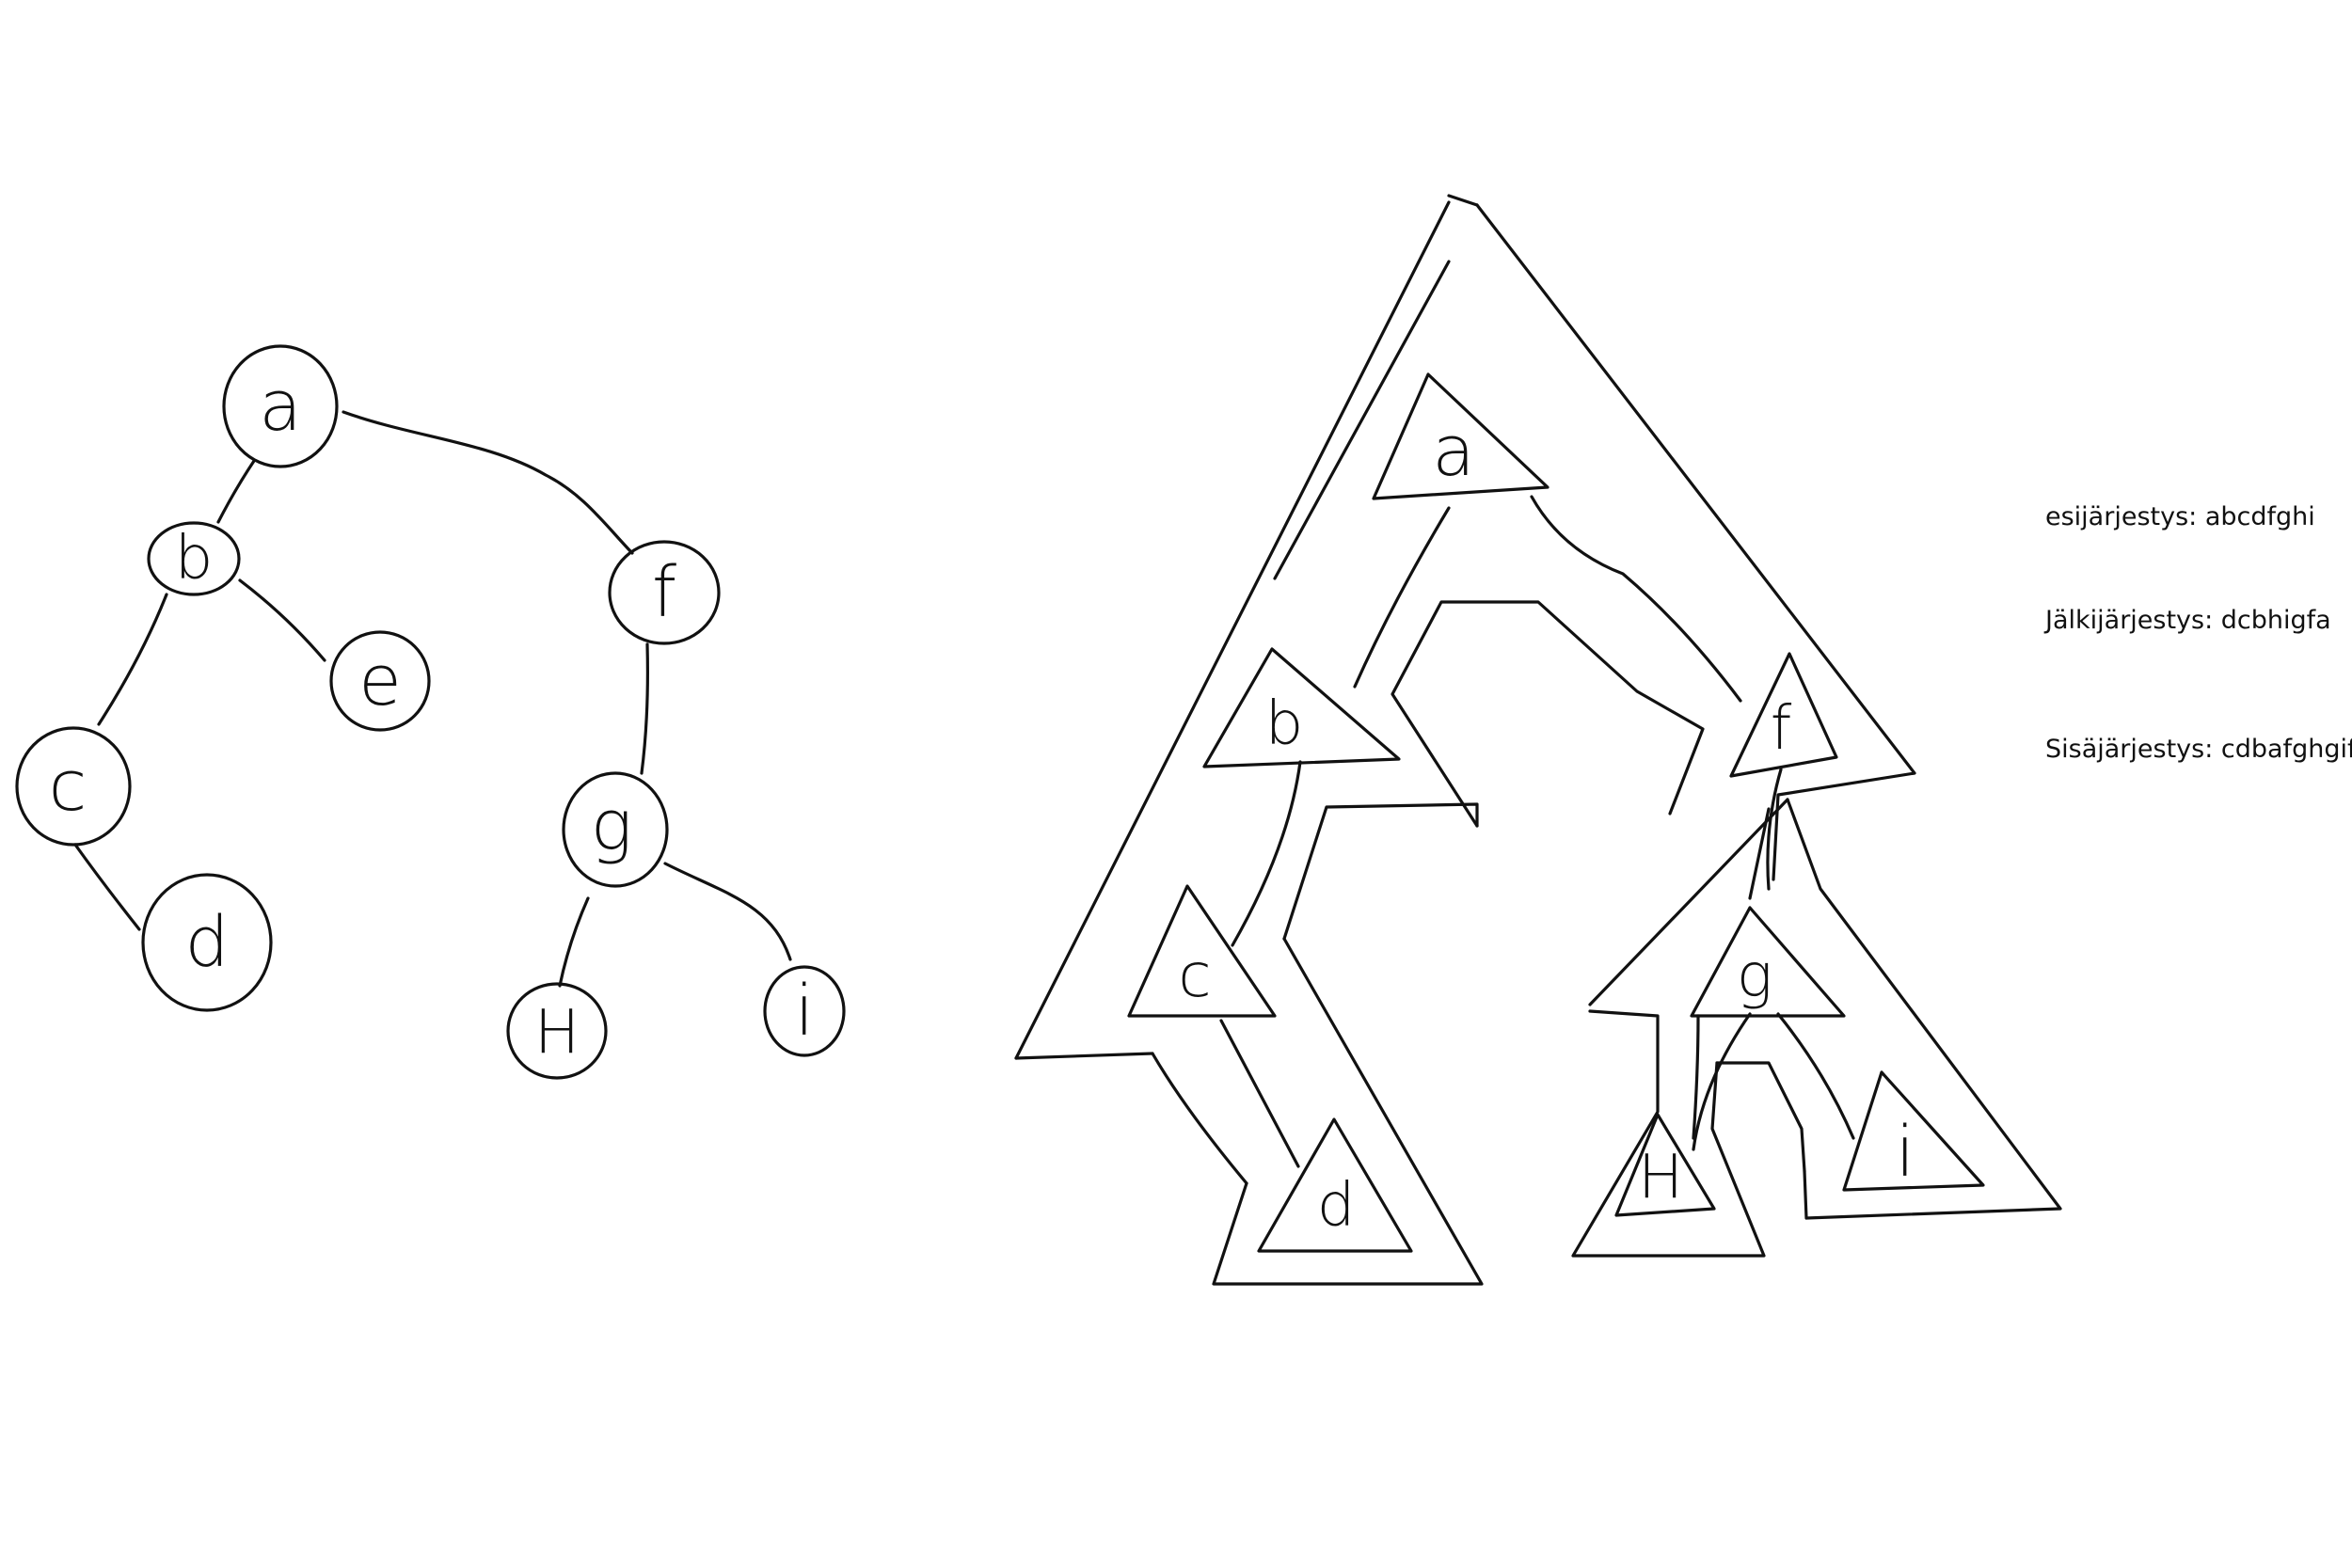  I want to click on edge-f-g, so click(644, 709).